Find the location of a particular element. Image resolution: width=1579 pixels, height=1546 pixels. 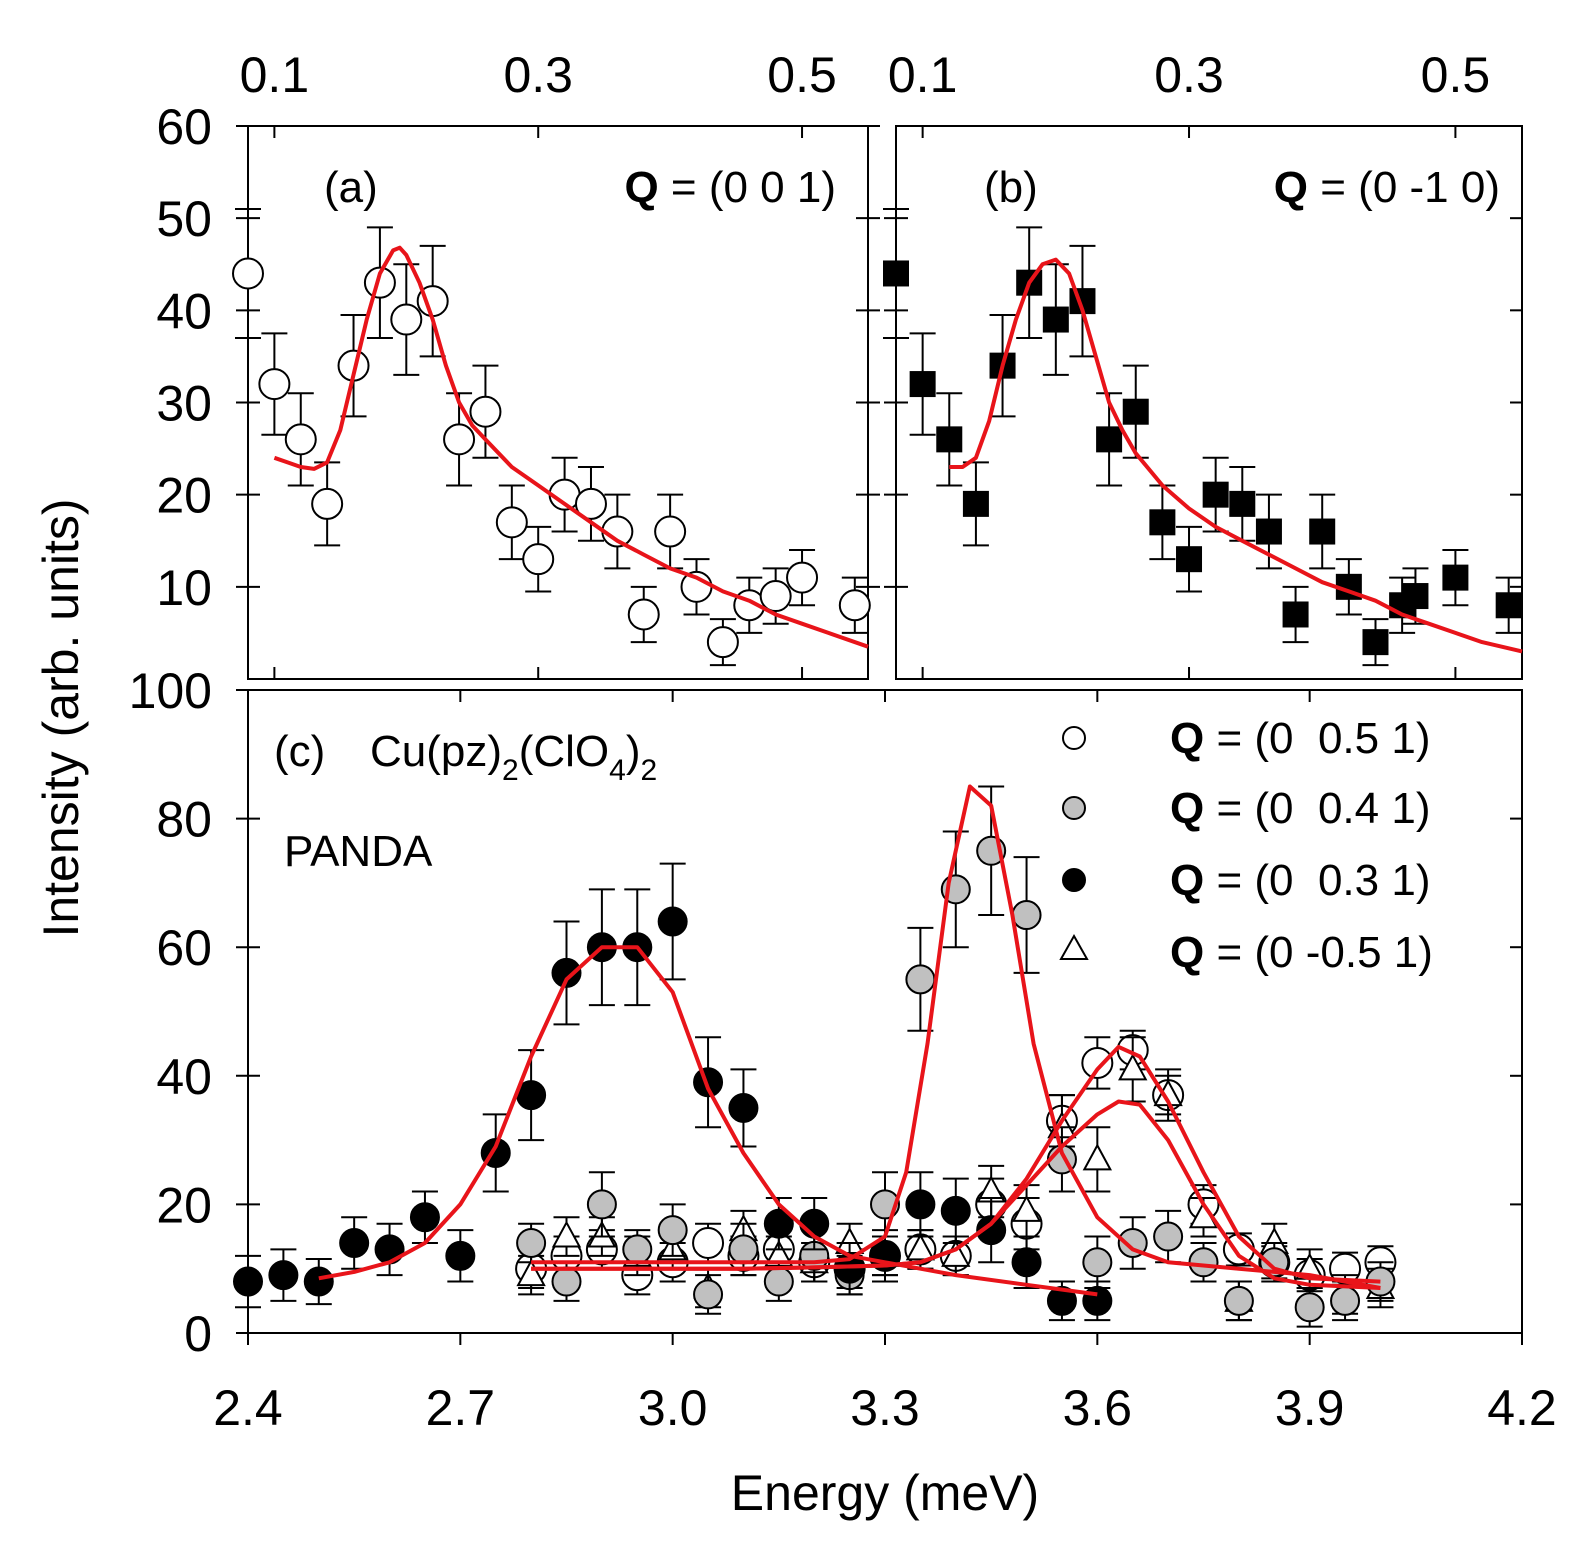

panel-a-q-label: Q = (0 0 1) is located at coordinates (730, 187).